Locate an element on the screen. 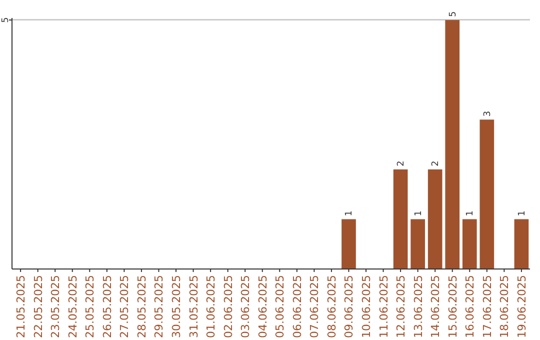 The width and height of the screenshot is (540, 340). x-tick-label: 14.06.2025 is located at coordinates (435, 306).